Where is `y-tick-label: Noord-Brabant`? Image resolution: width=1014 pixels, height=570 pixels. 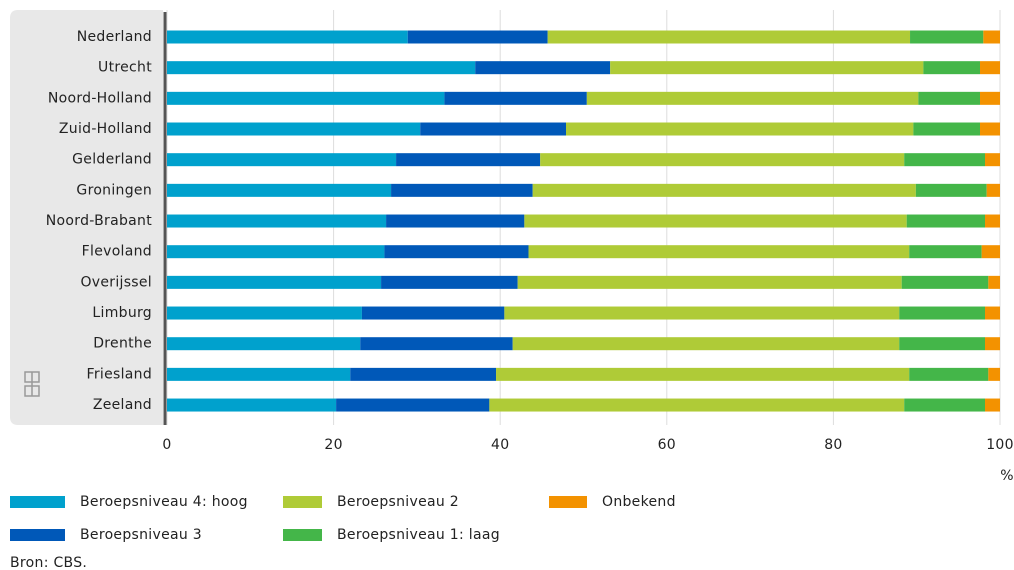 y-tick-label: Noord-Brabant is located at coordinates (99, 221).